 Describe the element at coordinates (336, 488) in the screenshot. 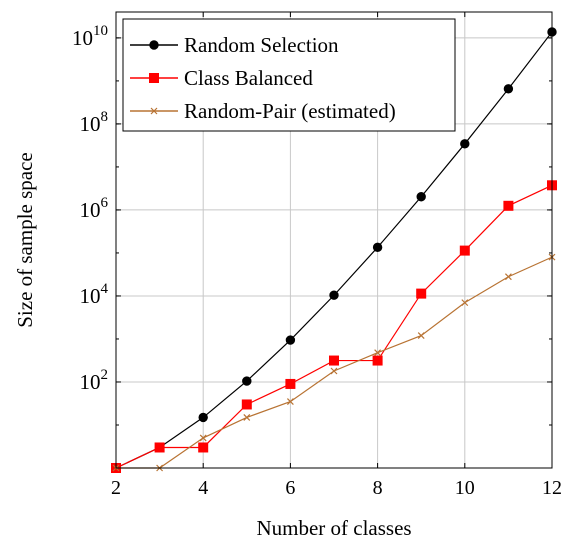

I see `x-tick-labels: 2 4 6 8 10 12` at that location.